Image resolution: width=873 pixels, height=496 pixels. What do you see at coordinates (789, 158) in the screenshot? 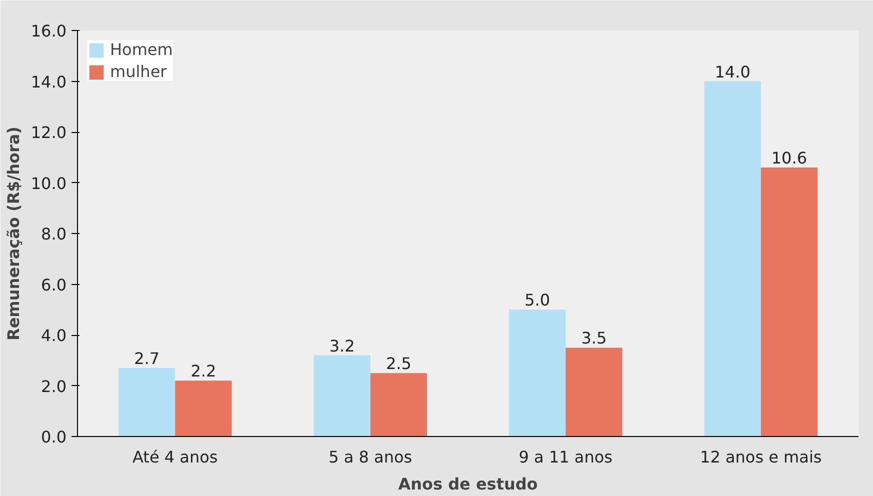
I see `data-label: 10.6` at bounding box center [789, 158].